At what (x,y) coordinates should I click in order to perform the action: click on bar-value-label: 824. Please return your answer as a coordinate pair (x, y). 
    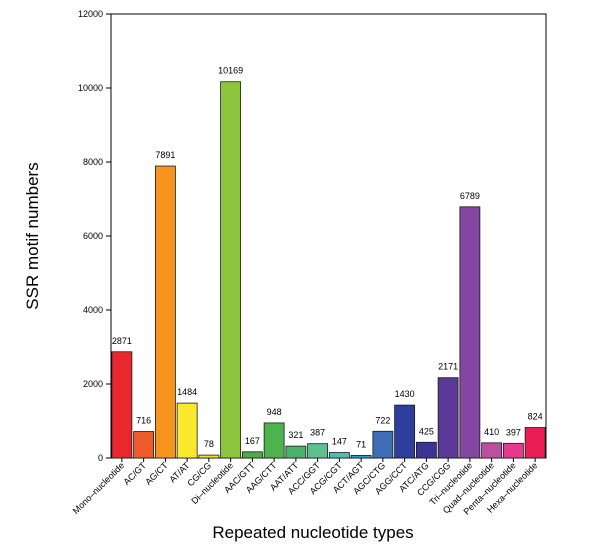
    Looking at the image, I should click on (535, 417).